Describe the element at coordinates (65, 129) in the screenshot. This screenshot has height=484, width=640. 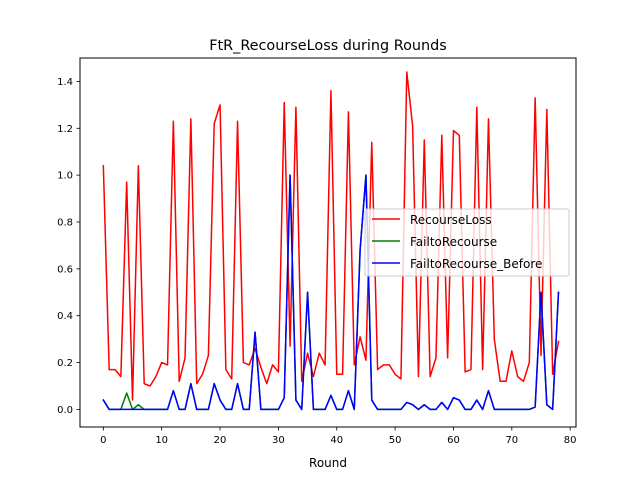
I see `y-tick-label: 1.2` at that location.